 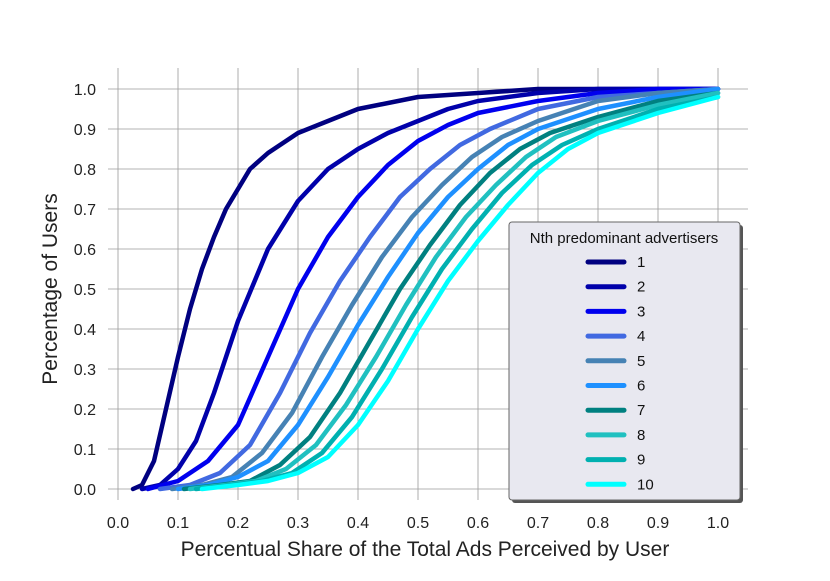 I want to click on legend-label: 5, so click(x=641, y=361).